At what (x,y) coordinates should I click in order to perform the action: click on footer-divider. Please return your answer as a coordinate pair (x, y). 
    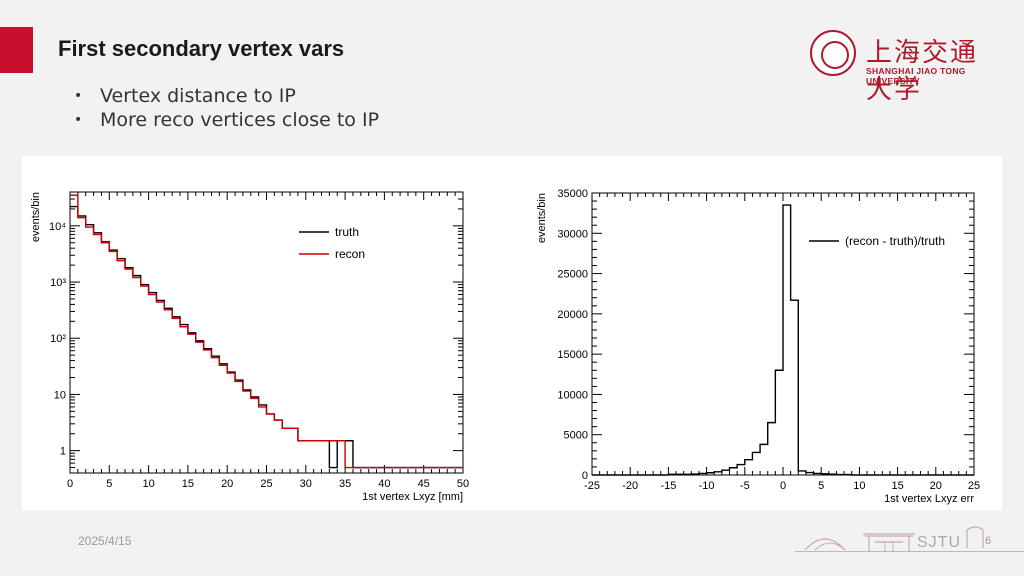
    Looking at the image, I should click on (909, 551).